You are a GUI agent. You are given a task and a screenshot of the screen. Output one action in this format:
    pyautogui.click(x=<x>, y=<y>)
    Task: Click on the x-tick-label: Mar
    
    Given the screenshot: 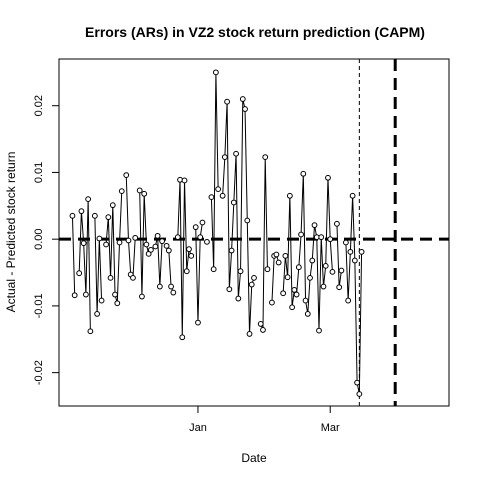 What is the action you would take?
    pyautogui.click(x=330, y=428)
    